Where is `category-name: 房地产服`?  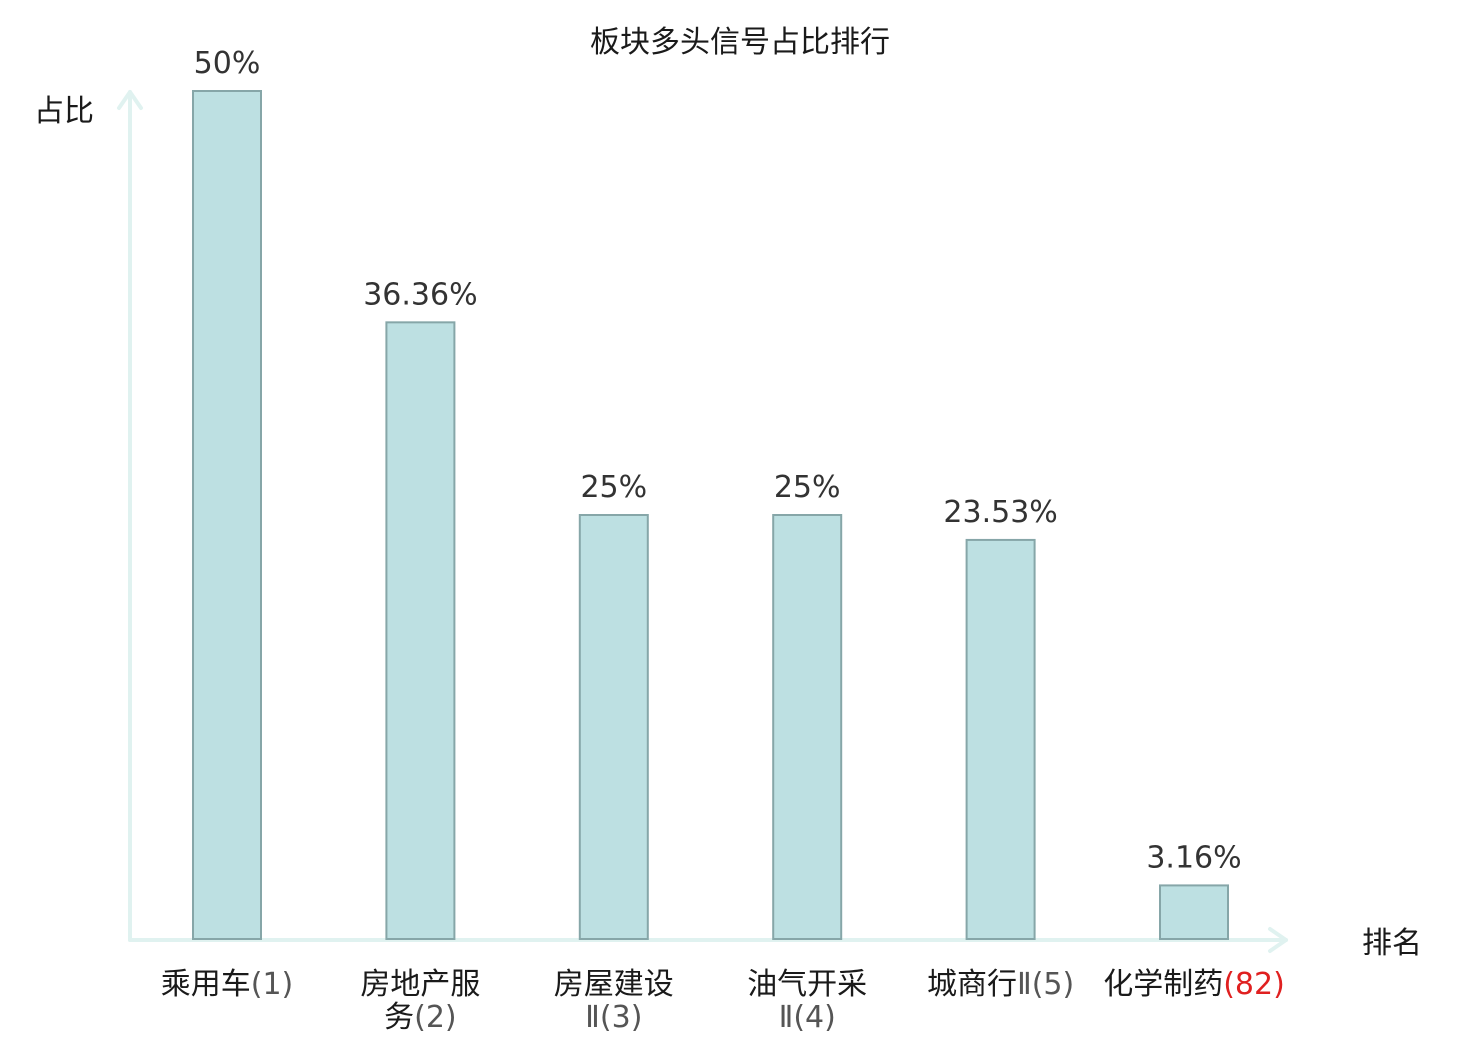 category-name: 房地产服 is located at coordinates (420, 984).